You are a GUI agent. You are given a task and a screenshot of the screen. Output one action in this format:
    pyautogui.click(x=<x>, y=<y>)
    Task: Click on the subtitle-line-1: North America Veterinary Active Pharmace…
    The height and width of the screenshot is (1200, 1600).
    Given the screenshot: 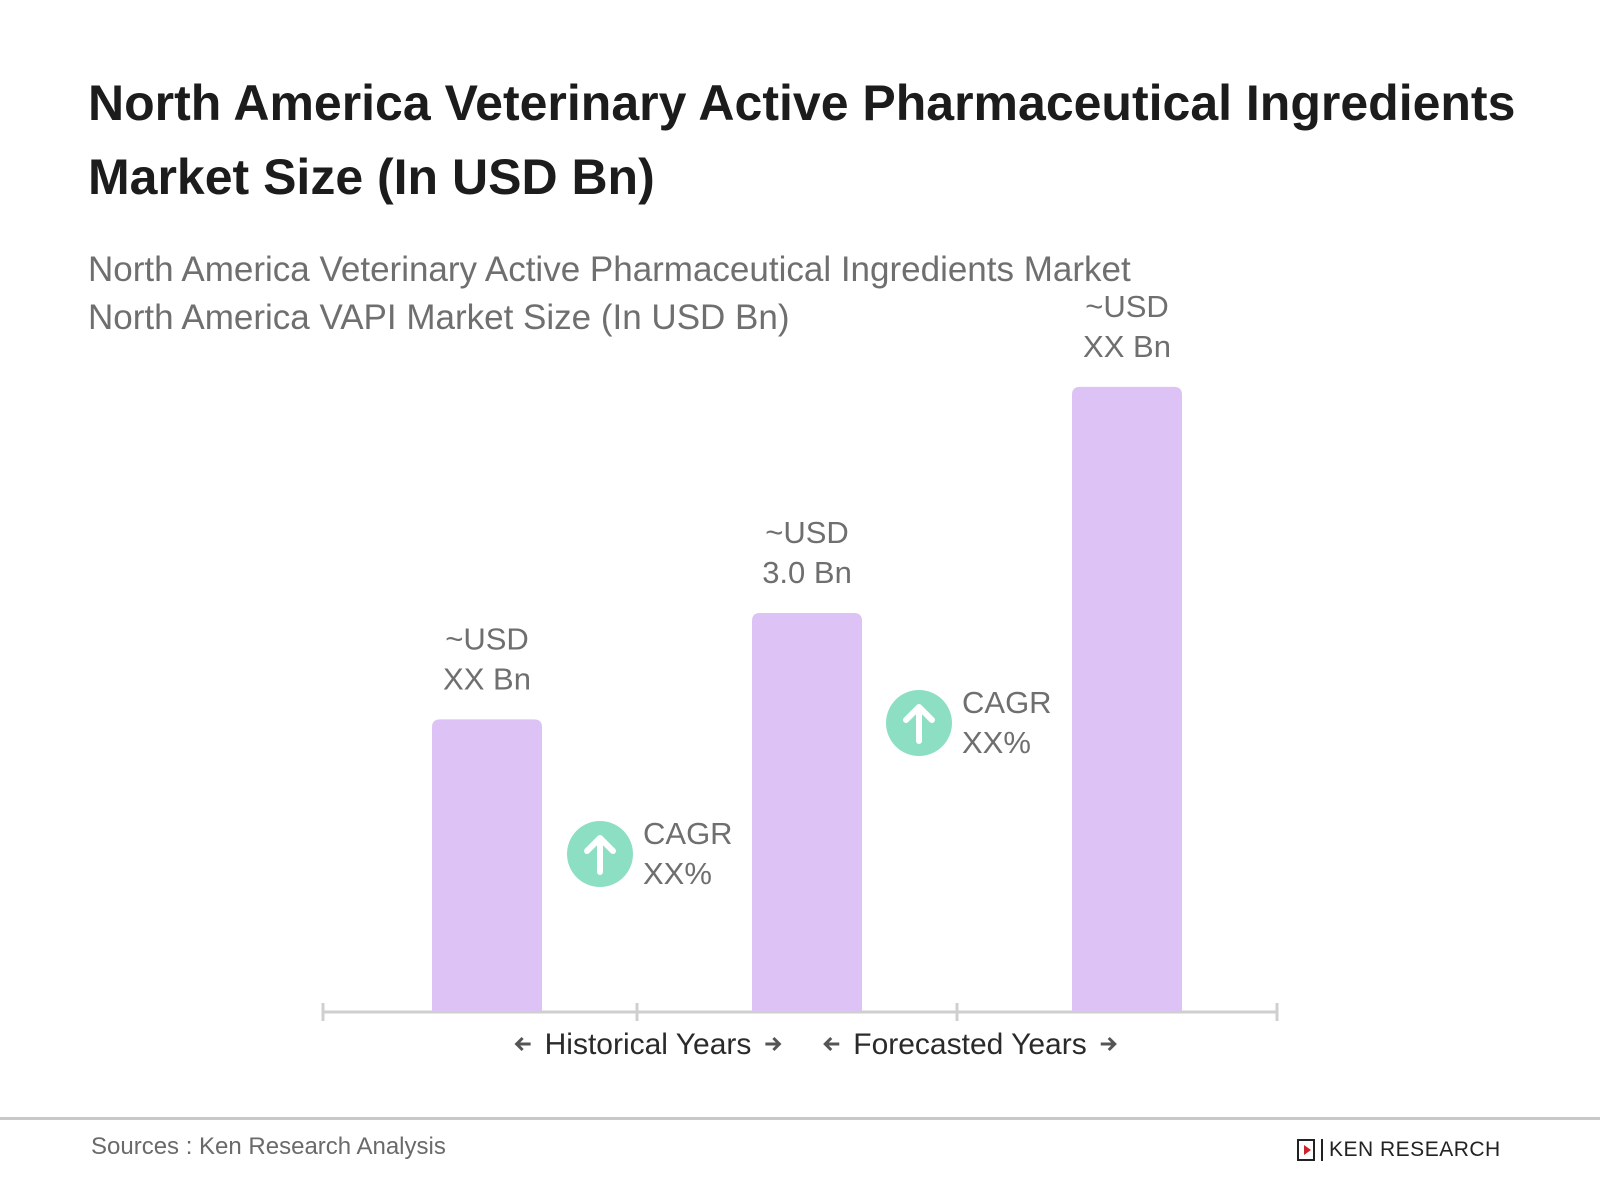 What is the action you would take?
    pyautogui.click(x=609, y=269)
    